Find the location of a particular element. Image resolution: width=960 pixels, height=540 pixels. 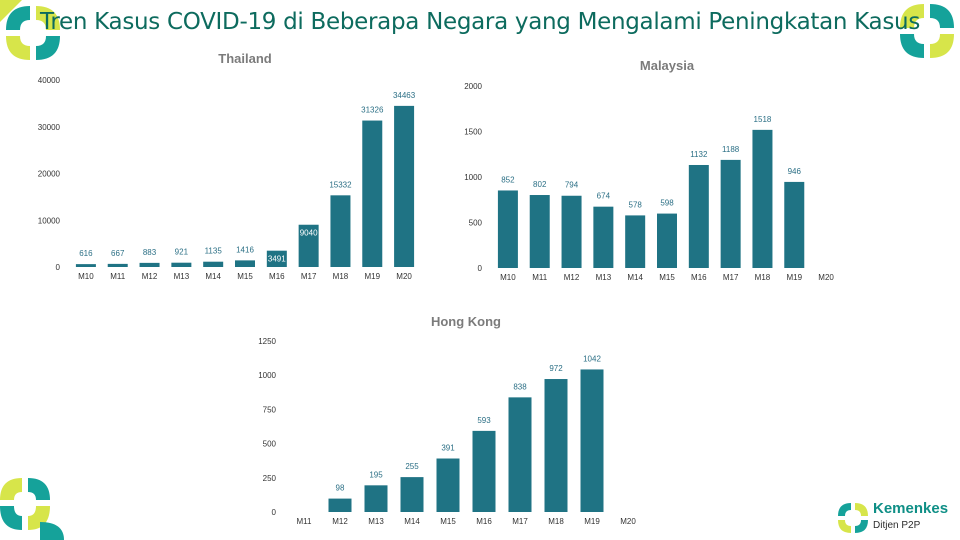

data-label: 802 is located at coordinates (540, 184).